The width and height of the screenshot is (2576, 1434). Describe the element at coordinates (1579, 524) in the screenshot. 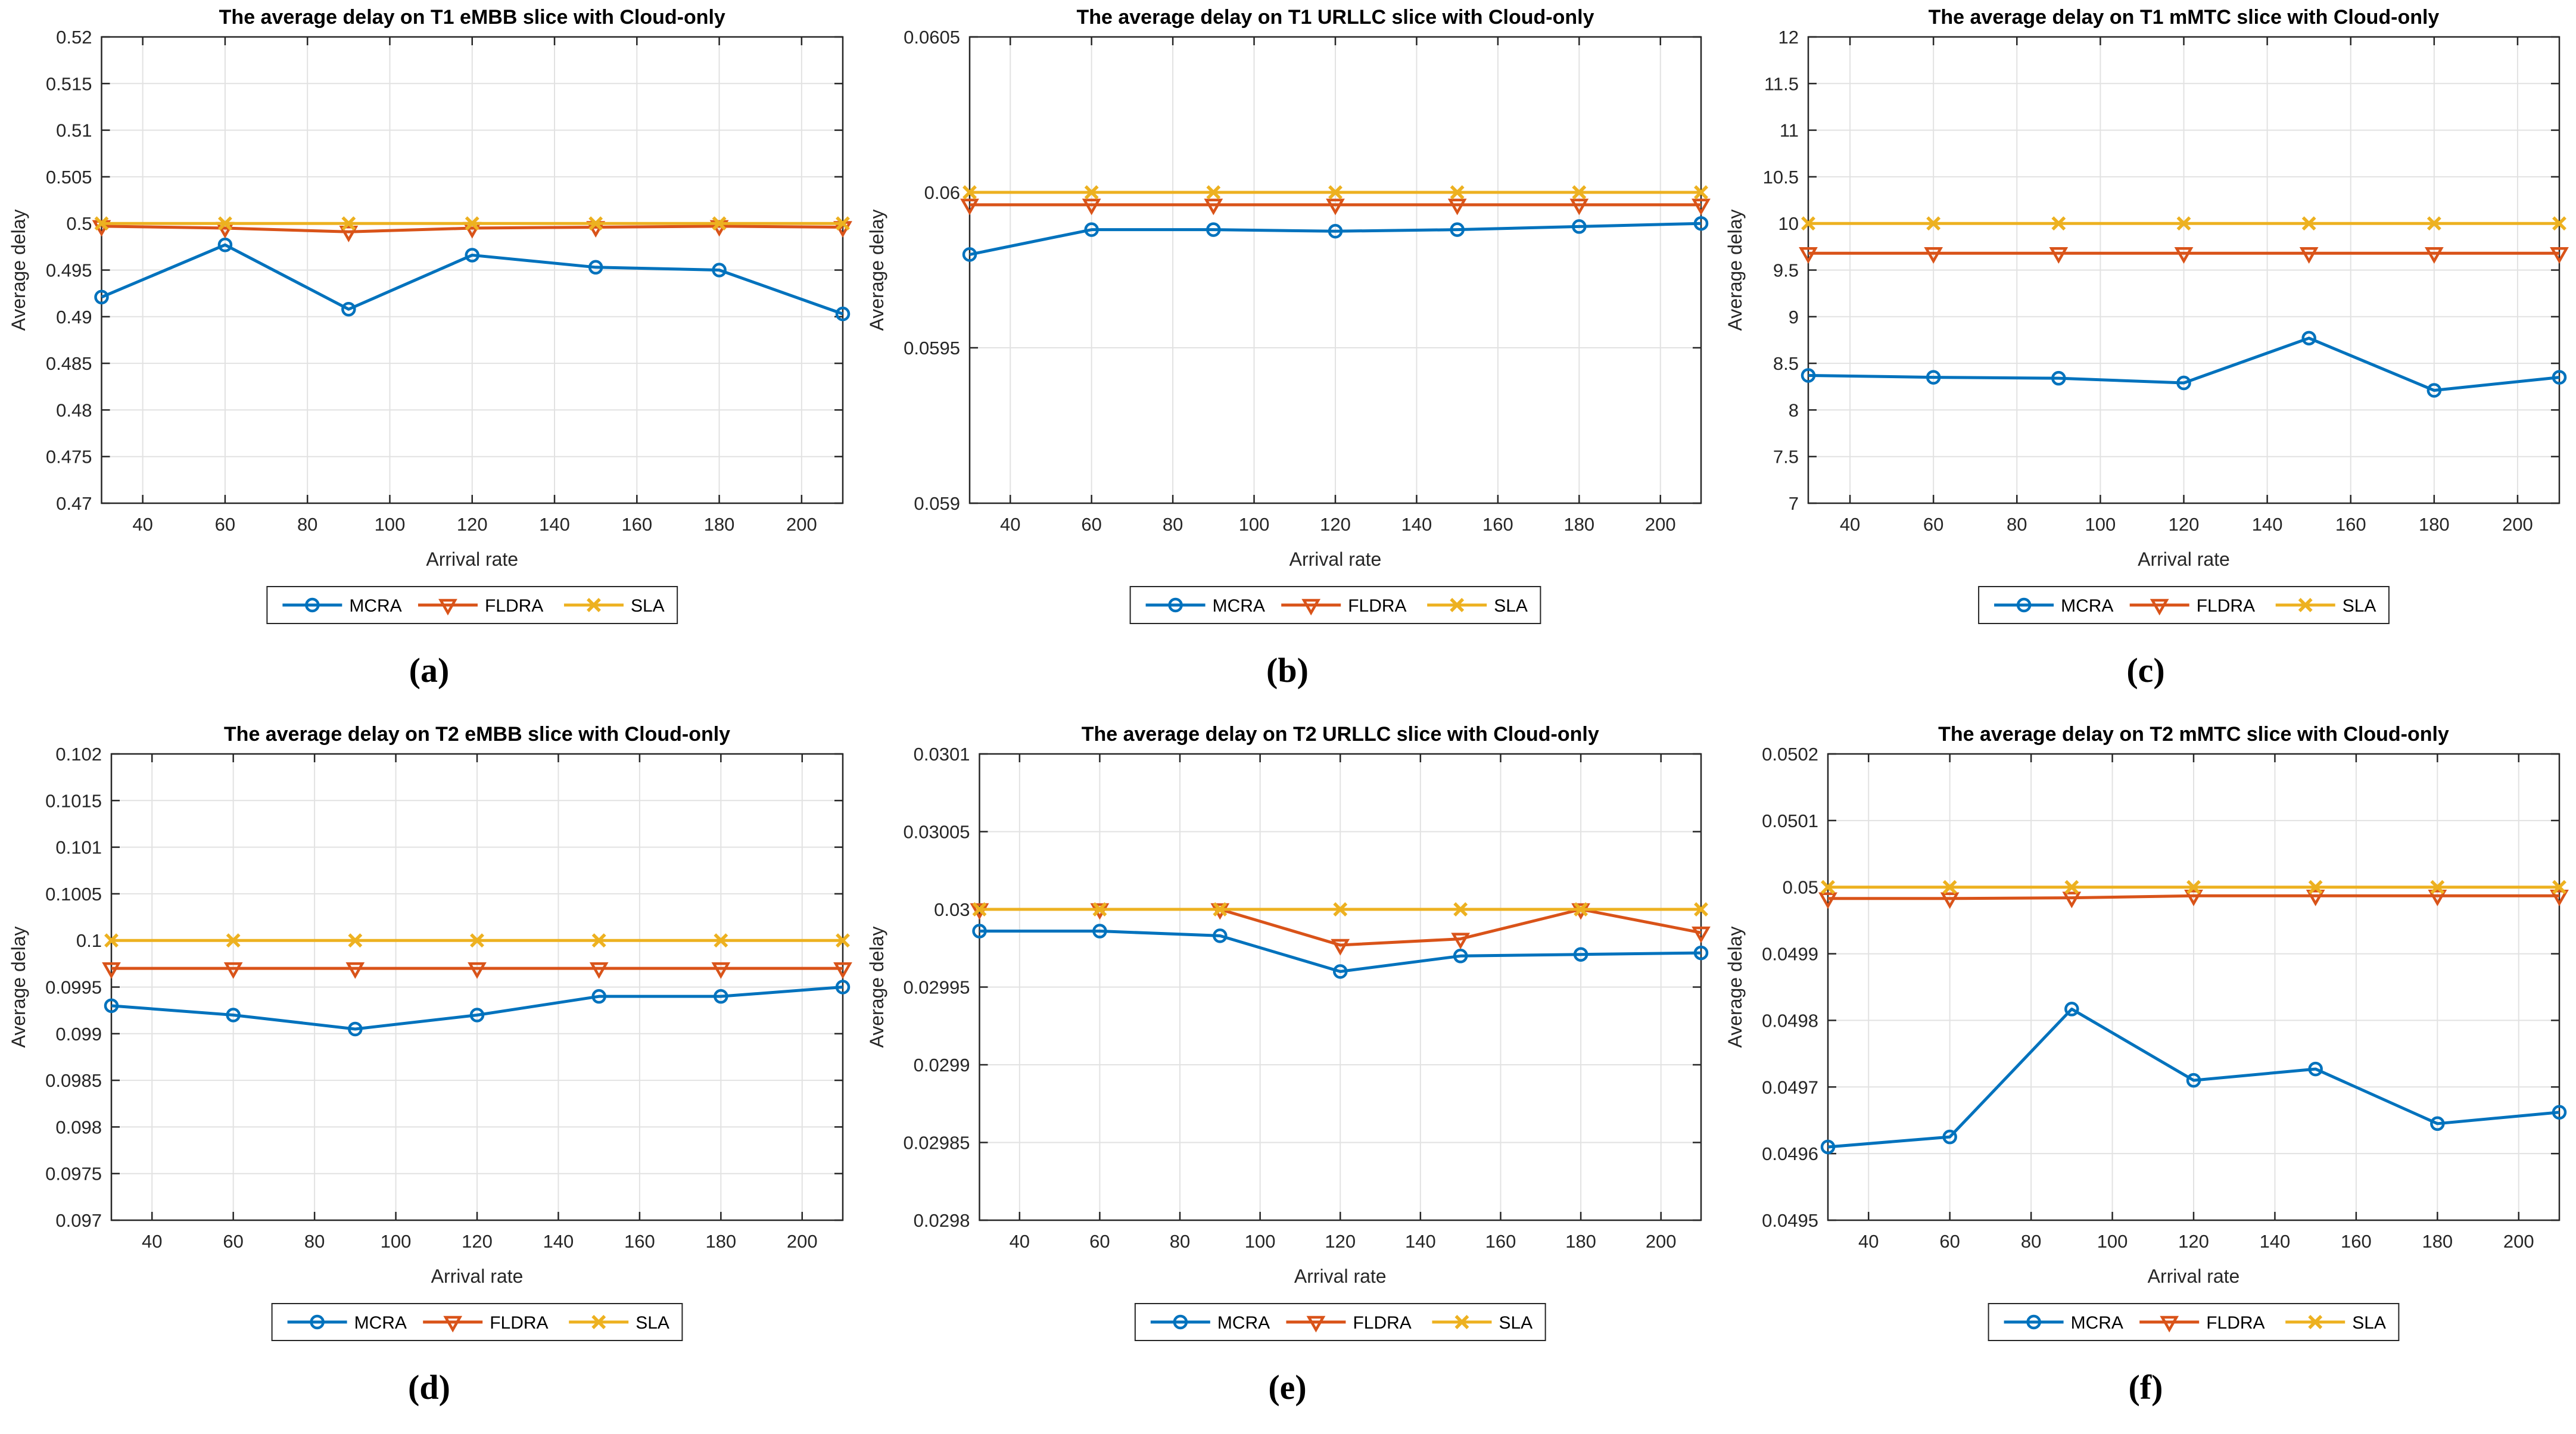

I see `x-tick-label: 180` at that location.